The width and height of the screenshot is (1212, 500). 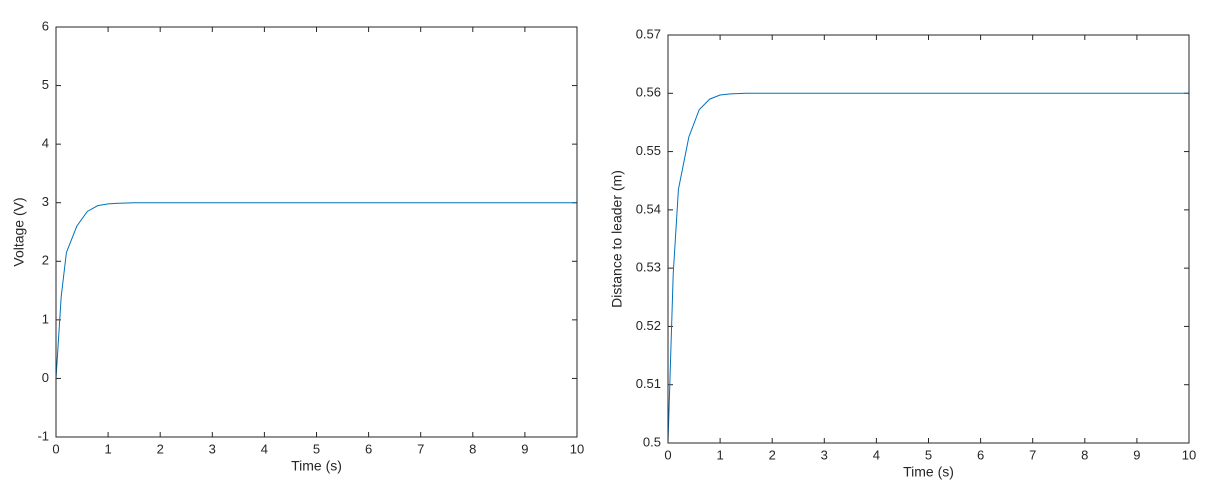 I want to click on y-tick-label: 5, so click(x=45, y=84).